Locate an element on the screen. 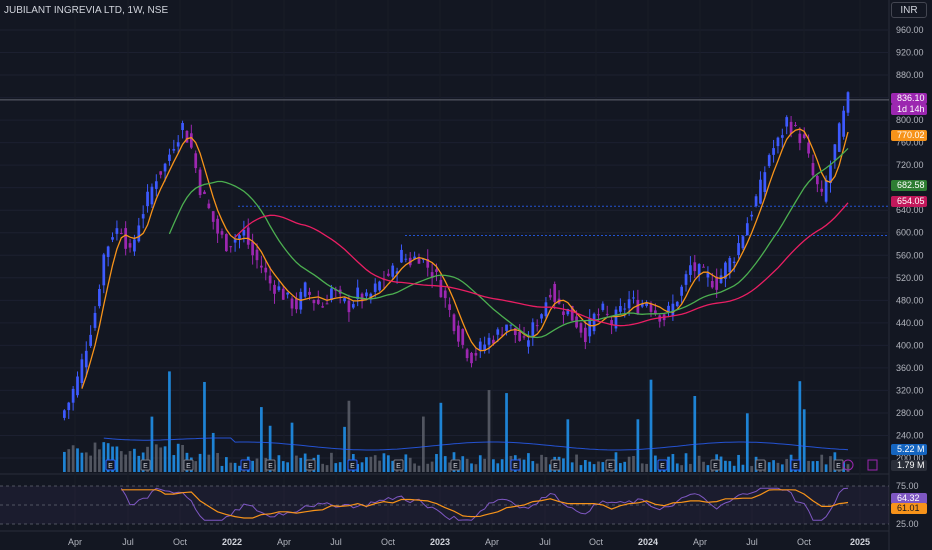 This screenshot has width=932, height=550. volume-tag: 5.22 M is located at coordinates (909, 449).